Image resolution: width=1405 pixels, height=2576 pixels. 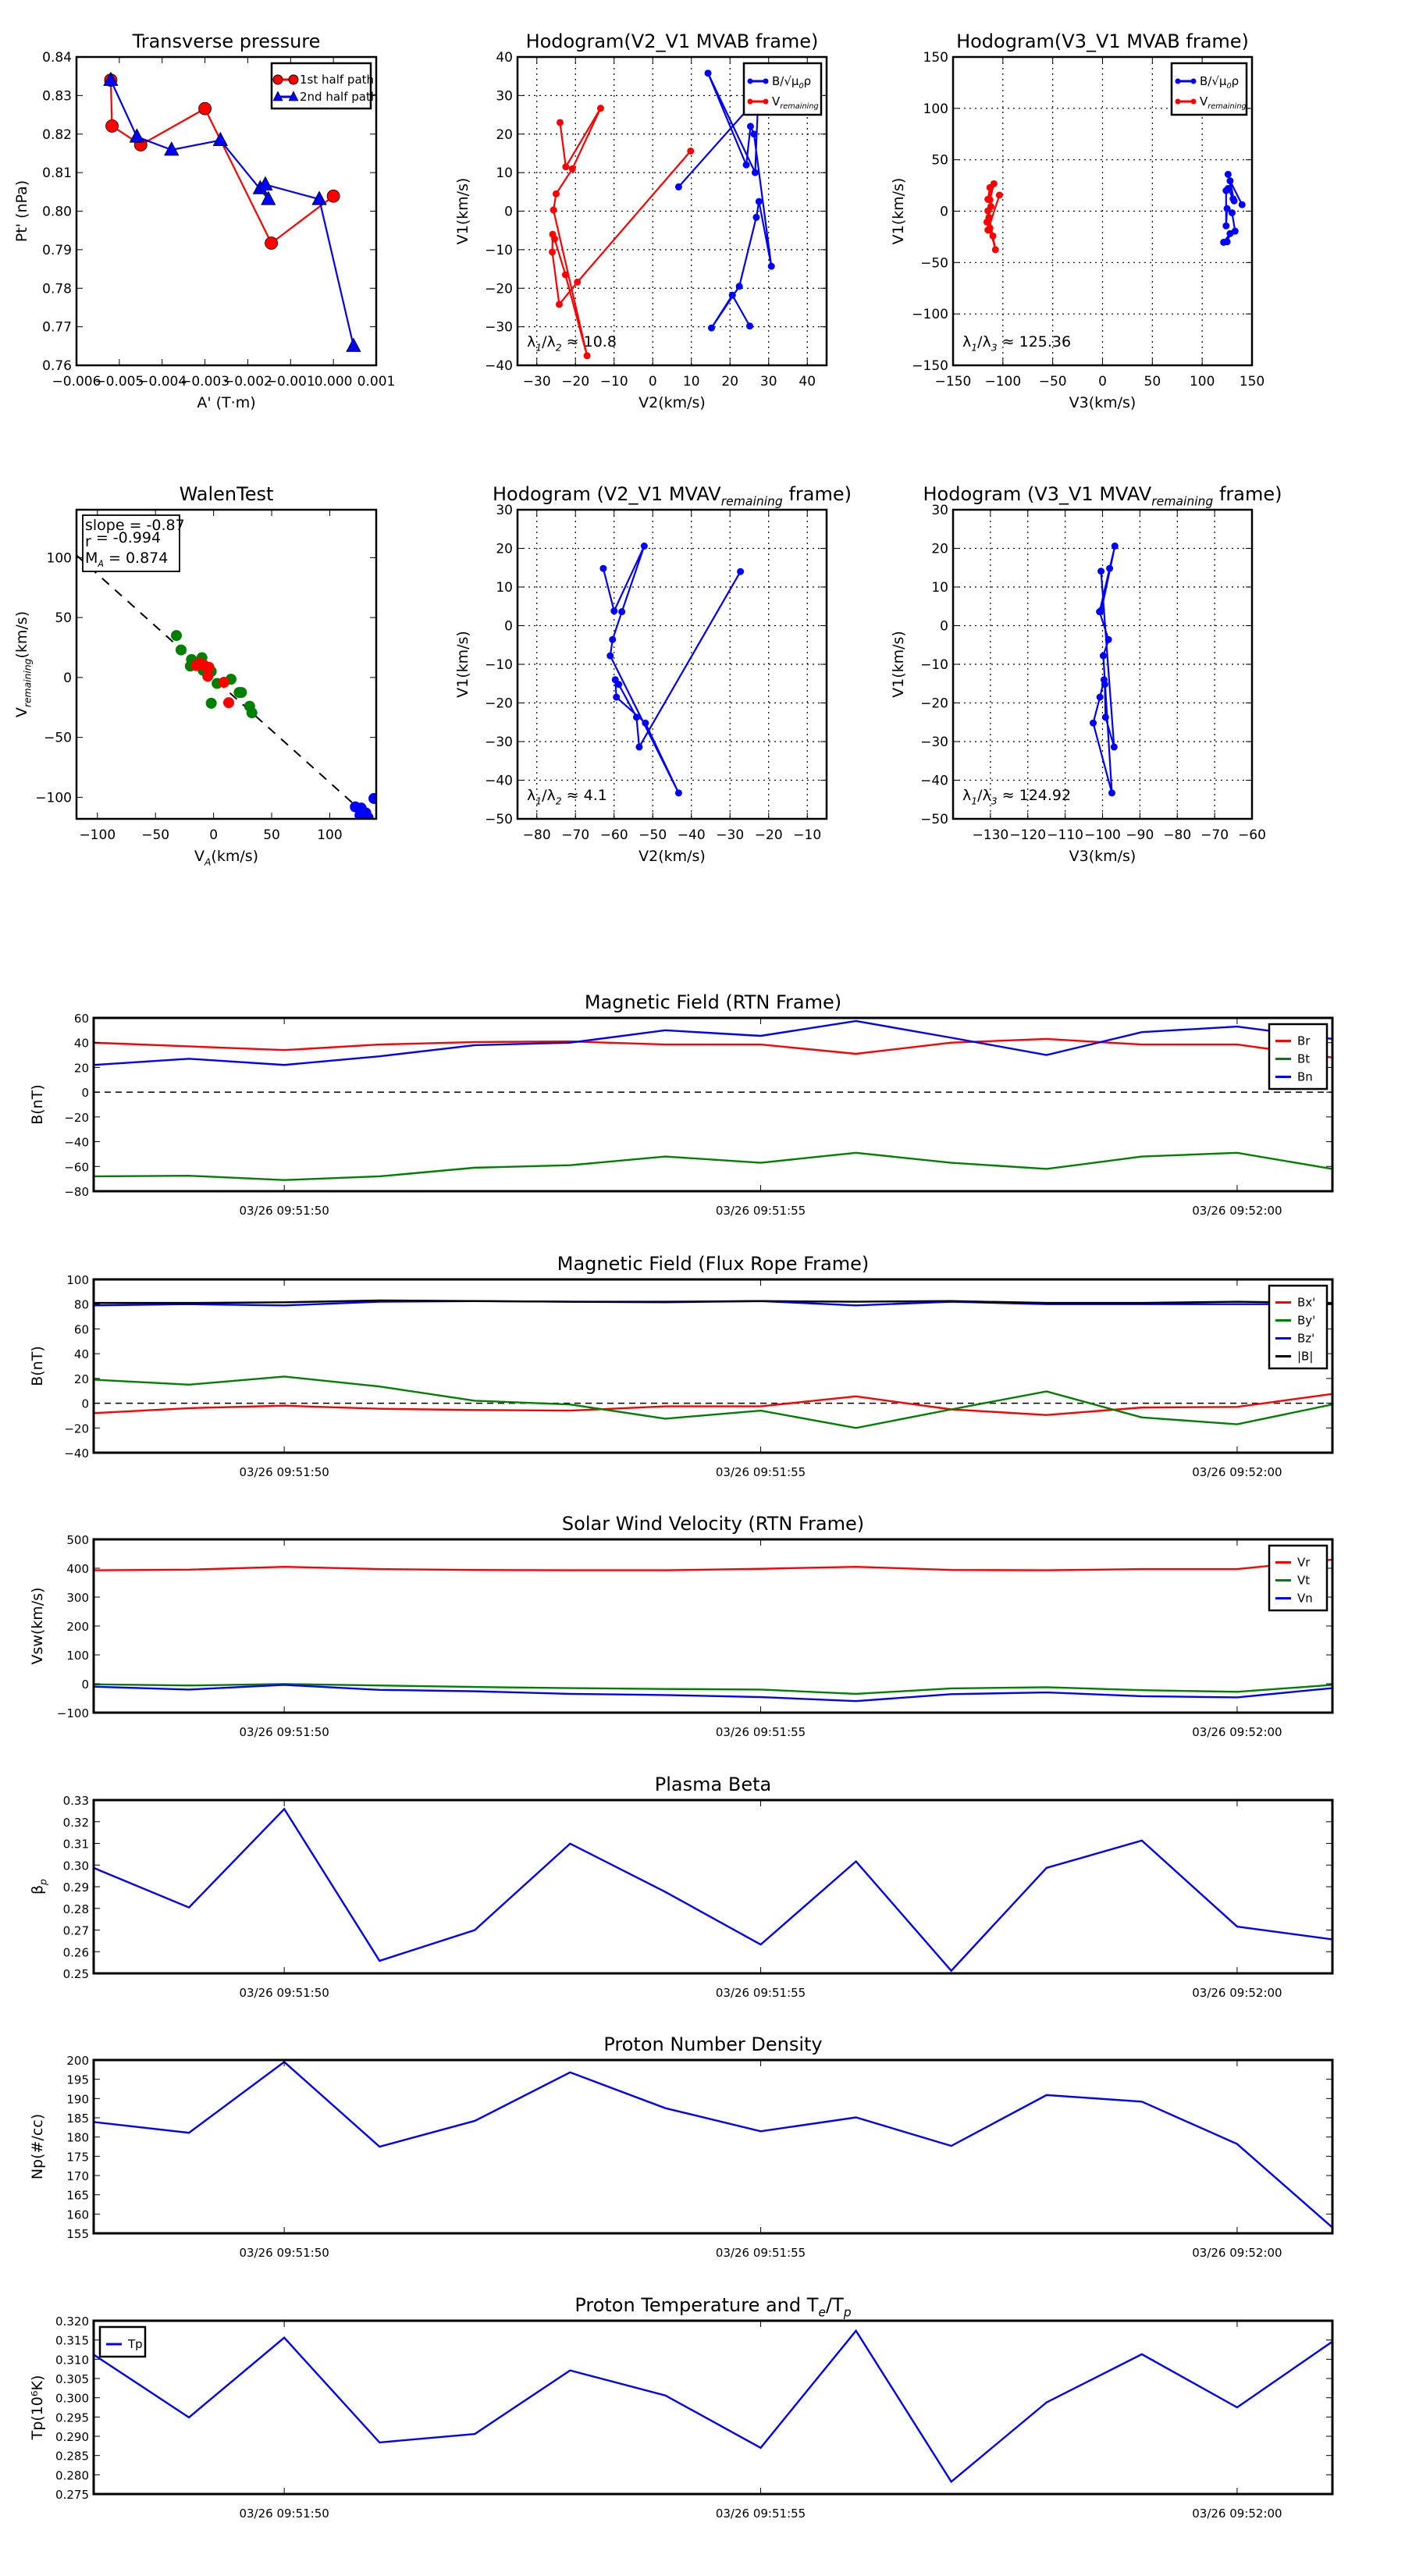 I want to click on y-tick-label: 150, so click(x=936, y=58).